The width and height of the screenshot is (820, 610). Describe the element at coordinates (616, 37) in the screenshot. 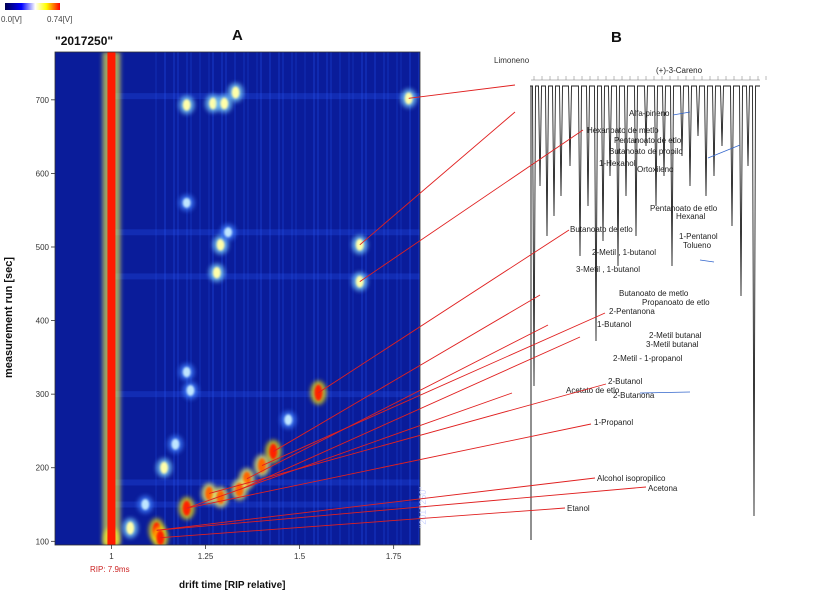

I see `panel-label-b: B` at that location.